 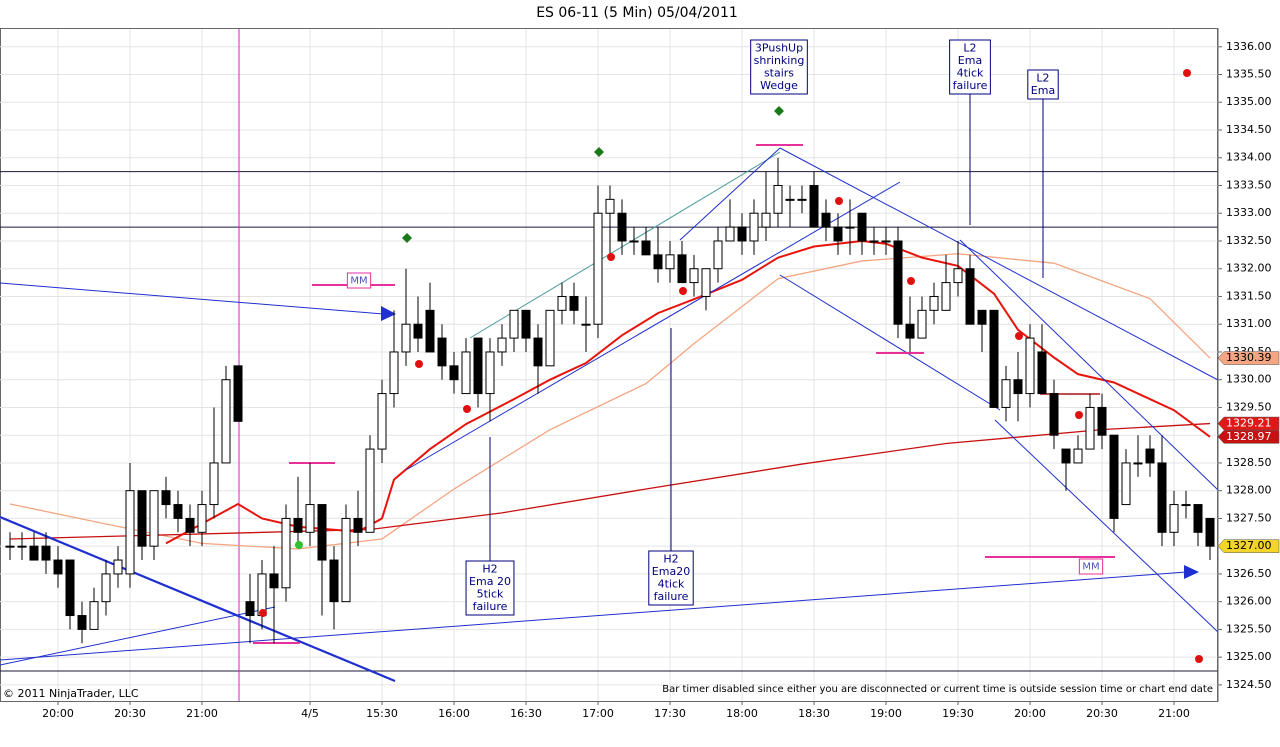 I want to click on price-marker, so click(x=1248, y=423).